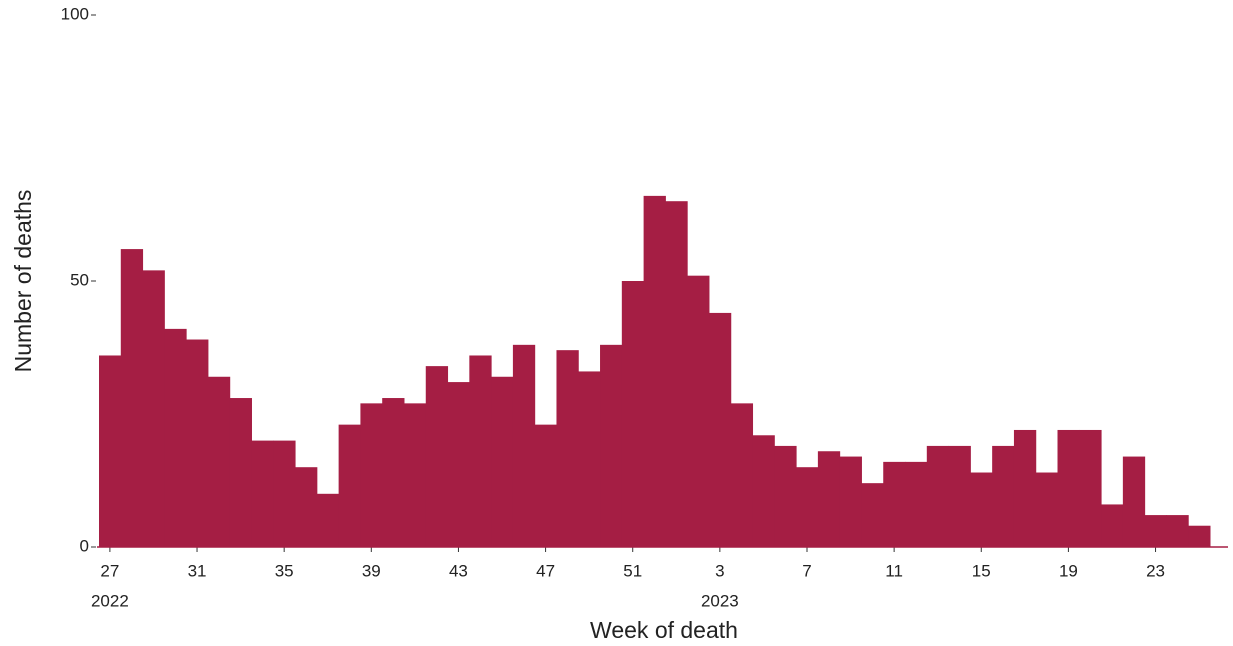 This screenshot has height=646, width=1233. I want to click on x-tick-label: 31, so click(197, 570).